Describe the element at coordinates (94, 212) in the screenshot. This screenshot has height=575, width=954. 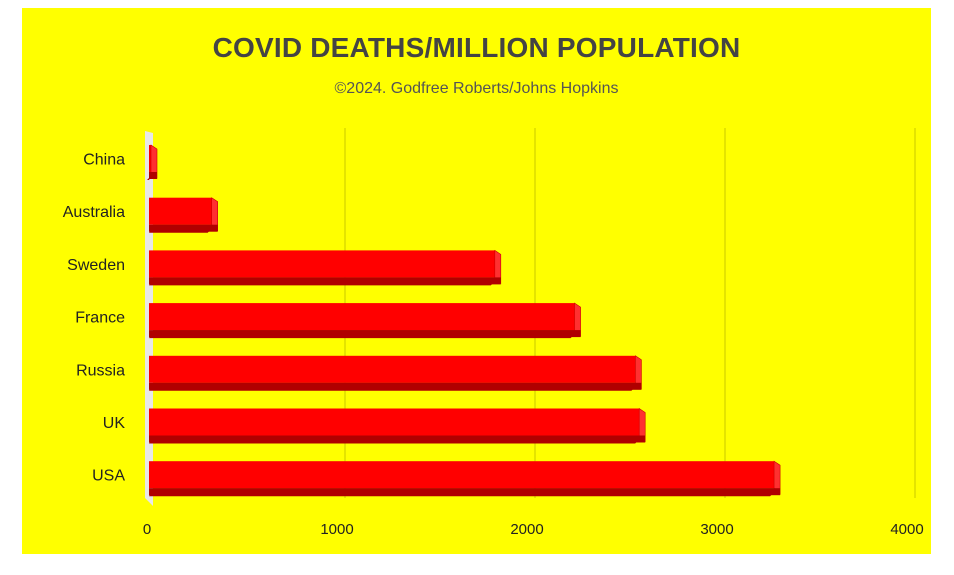
I see `category-label-australia: Australia` at that location.